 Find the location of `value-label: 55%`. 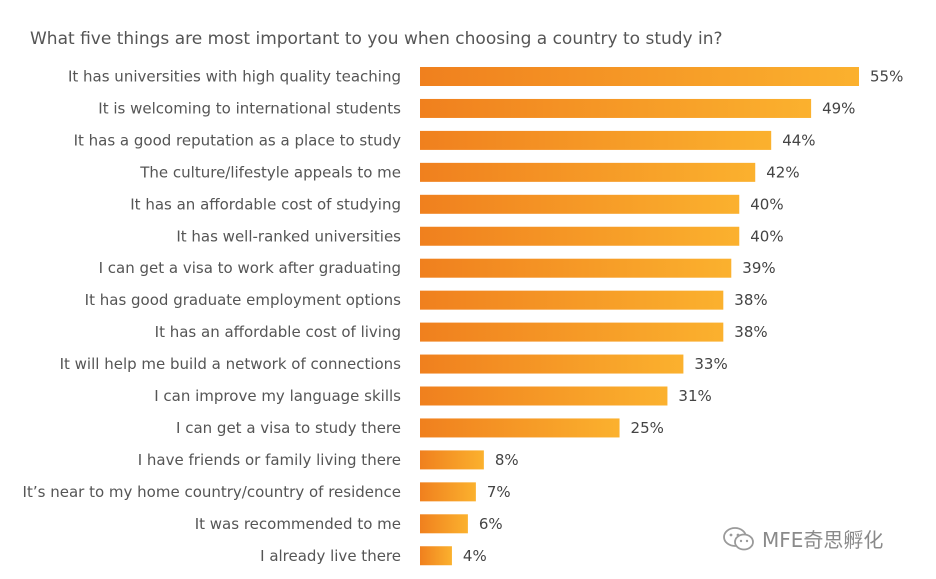

value-label: 55% is located at coordinates (886, 77).